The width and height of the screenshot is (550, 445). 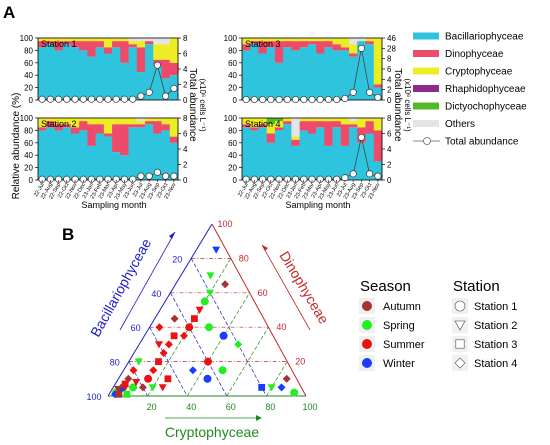 I want to click on season-legend-item: Winter, so click(x=387, y=363).